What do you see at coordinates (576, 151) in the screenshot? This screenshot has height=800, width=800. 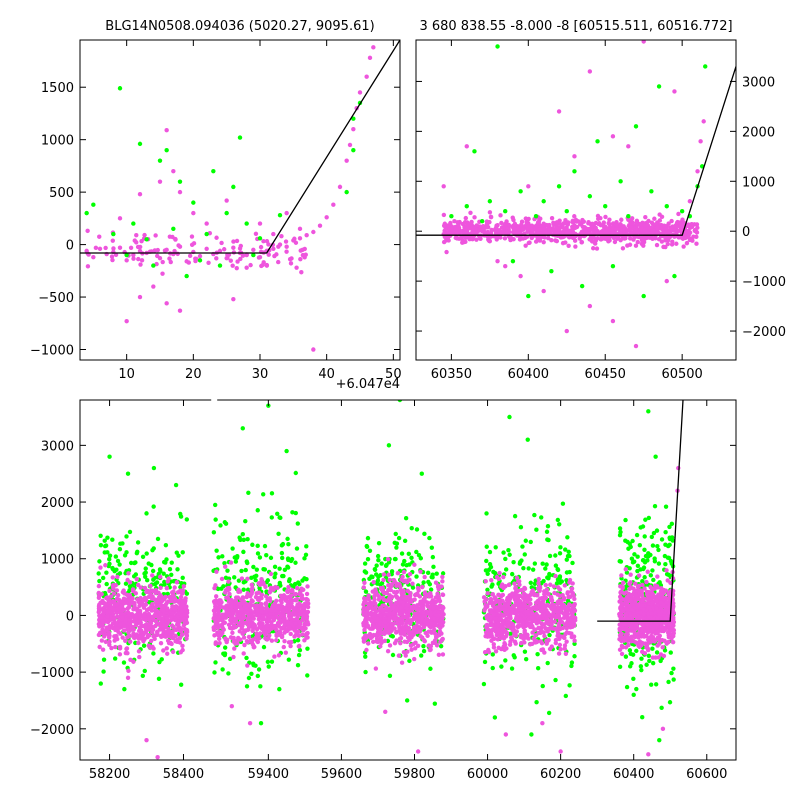 I see `model-line` at bounding box center [576, 151].